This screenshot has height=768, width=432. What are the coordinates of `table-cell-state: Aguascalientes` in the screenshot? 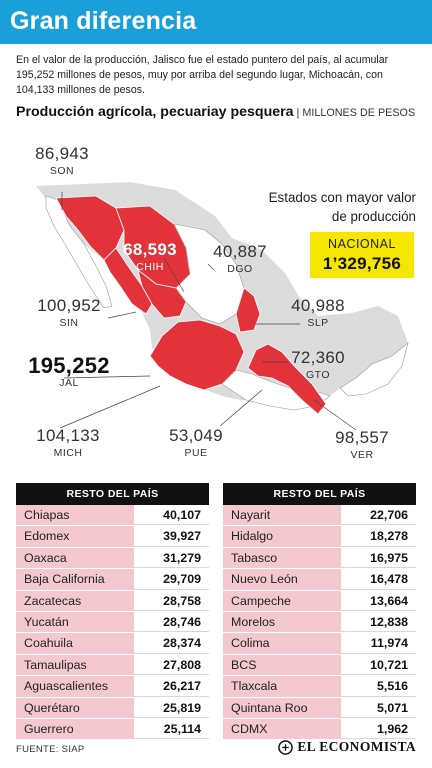 It's located at (75, 686).